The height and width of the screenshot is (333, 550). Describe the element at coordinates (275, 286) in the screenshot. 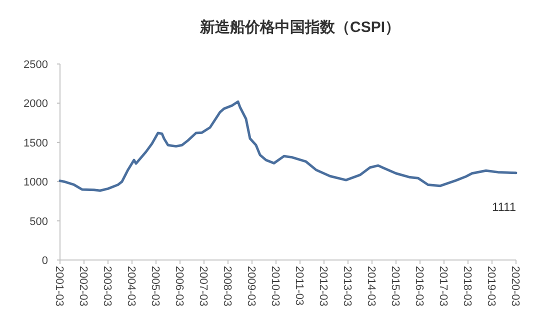

I see `x-tick-label: 2010-03` at that location.